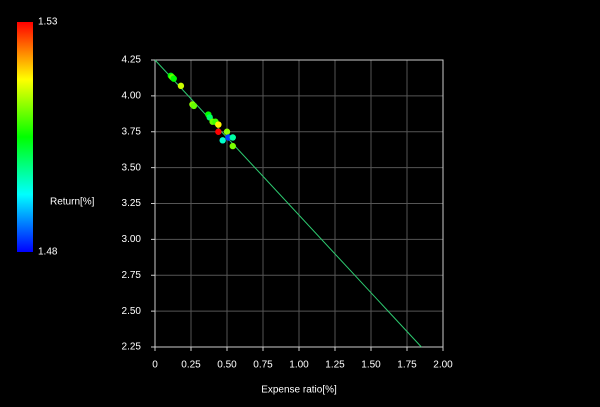 This screenshot has height=407, width=600. What do you see at coordinates (132, 60) in the screenshot?
I see `y-tick-label: 4.25` at bounding box center [132, 60].